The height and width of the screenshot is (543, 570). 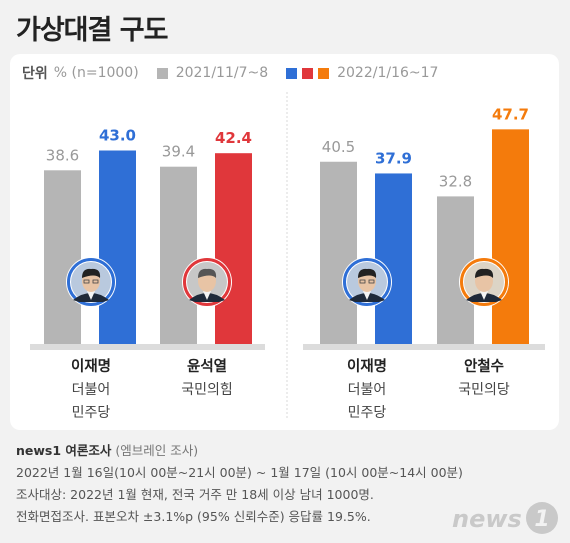 What do you see at coordinates (92, 30) in the screenshot?
I see `chart-title: 가상대결 구도` at bounding box center [92, 30].